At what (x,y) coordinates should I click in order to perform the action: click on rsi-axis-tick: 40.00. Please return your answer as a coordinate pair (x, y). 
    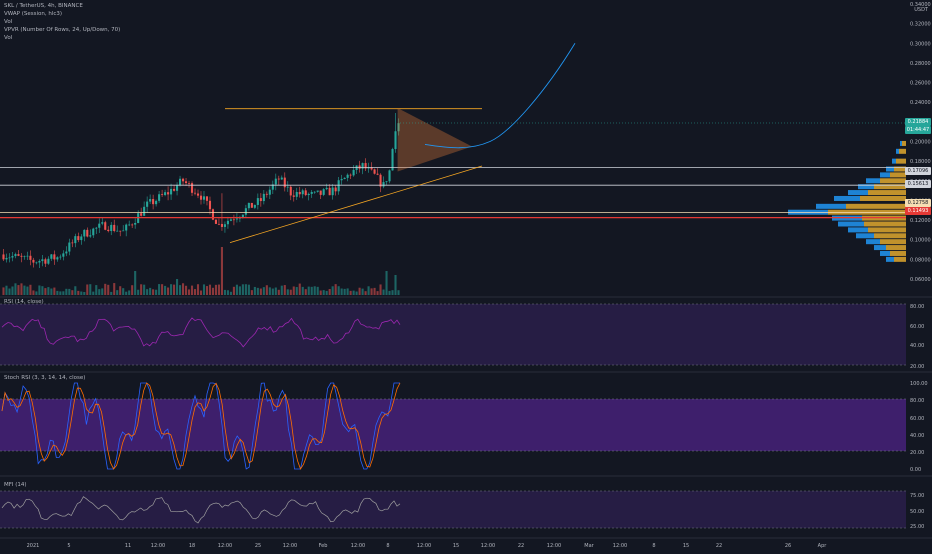
    Looking at the image, I should click on (917, 346).